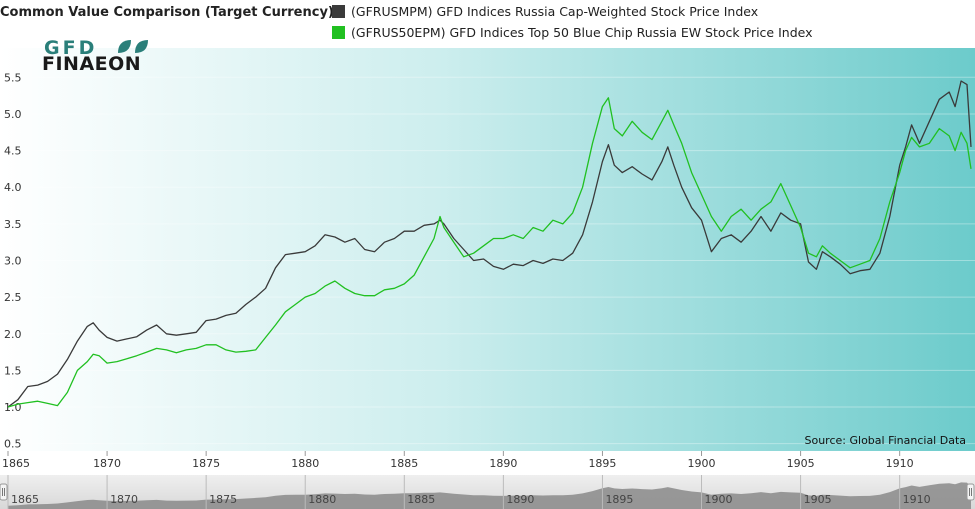  Describe the element at coordinates (124, 499) in the screenshot. I see `navigator-tick-label: 1870` at that location.